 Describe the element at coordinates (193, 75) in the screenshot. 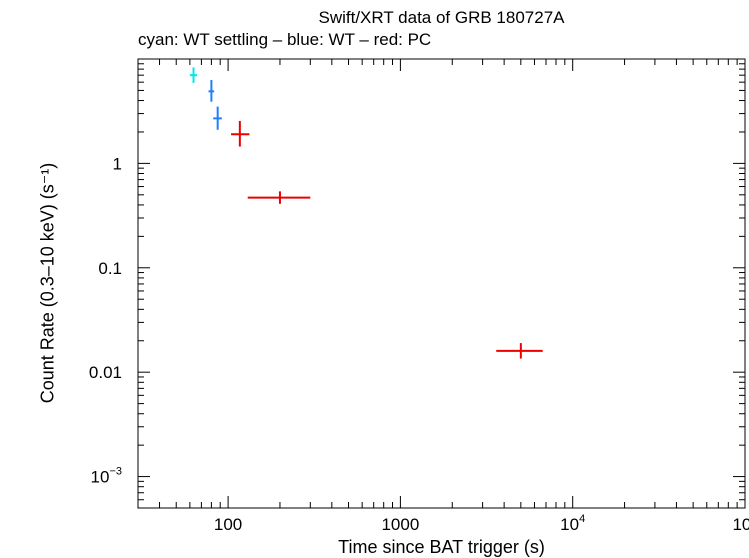

I see `data-point-wt-settling` at that location.